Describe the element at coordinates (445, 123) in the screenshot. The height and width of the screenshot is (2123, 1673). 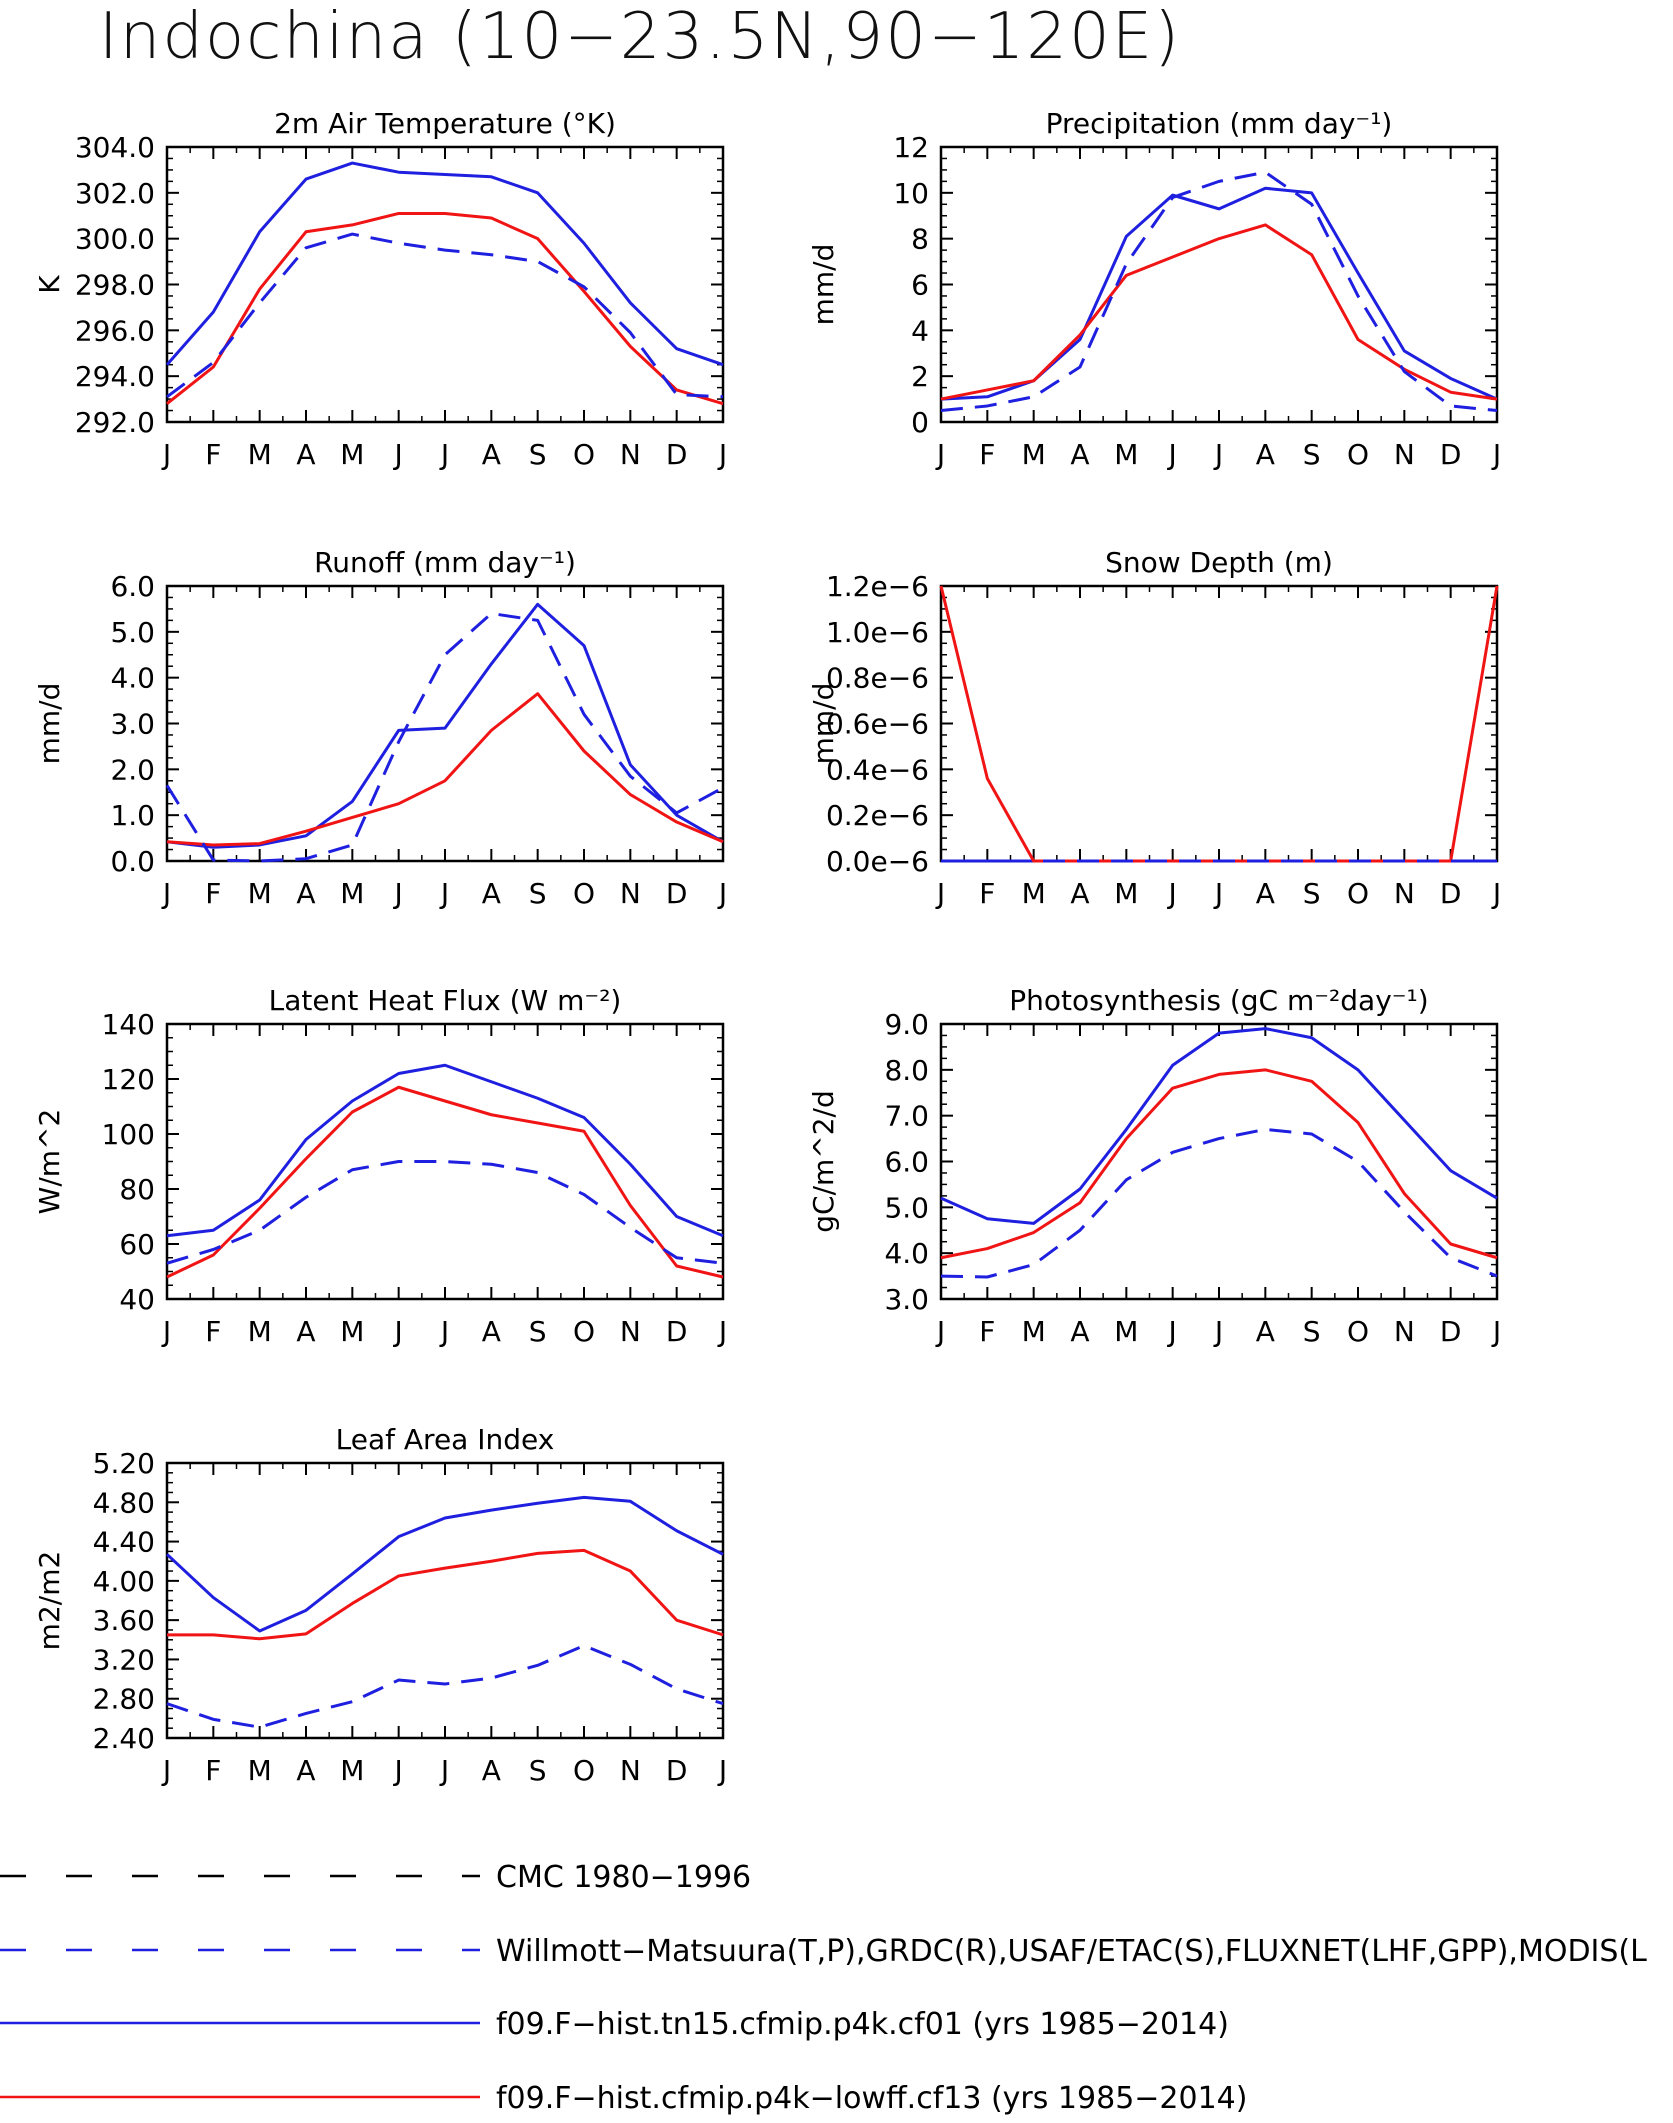
I see `panel-title: 2m Air Temperature (°K)` at that location.